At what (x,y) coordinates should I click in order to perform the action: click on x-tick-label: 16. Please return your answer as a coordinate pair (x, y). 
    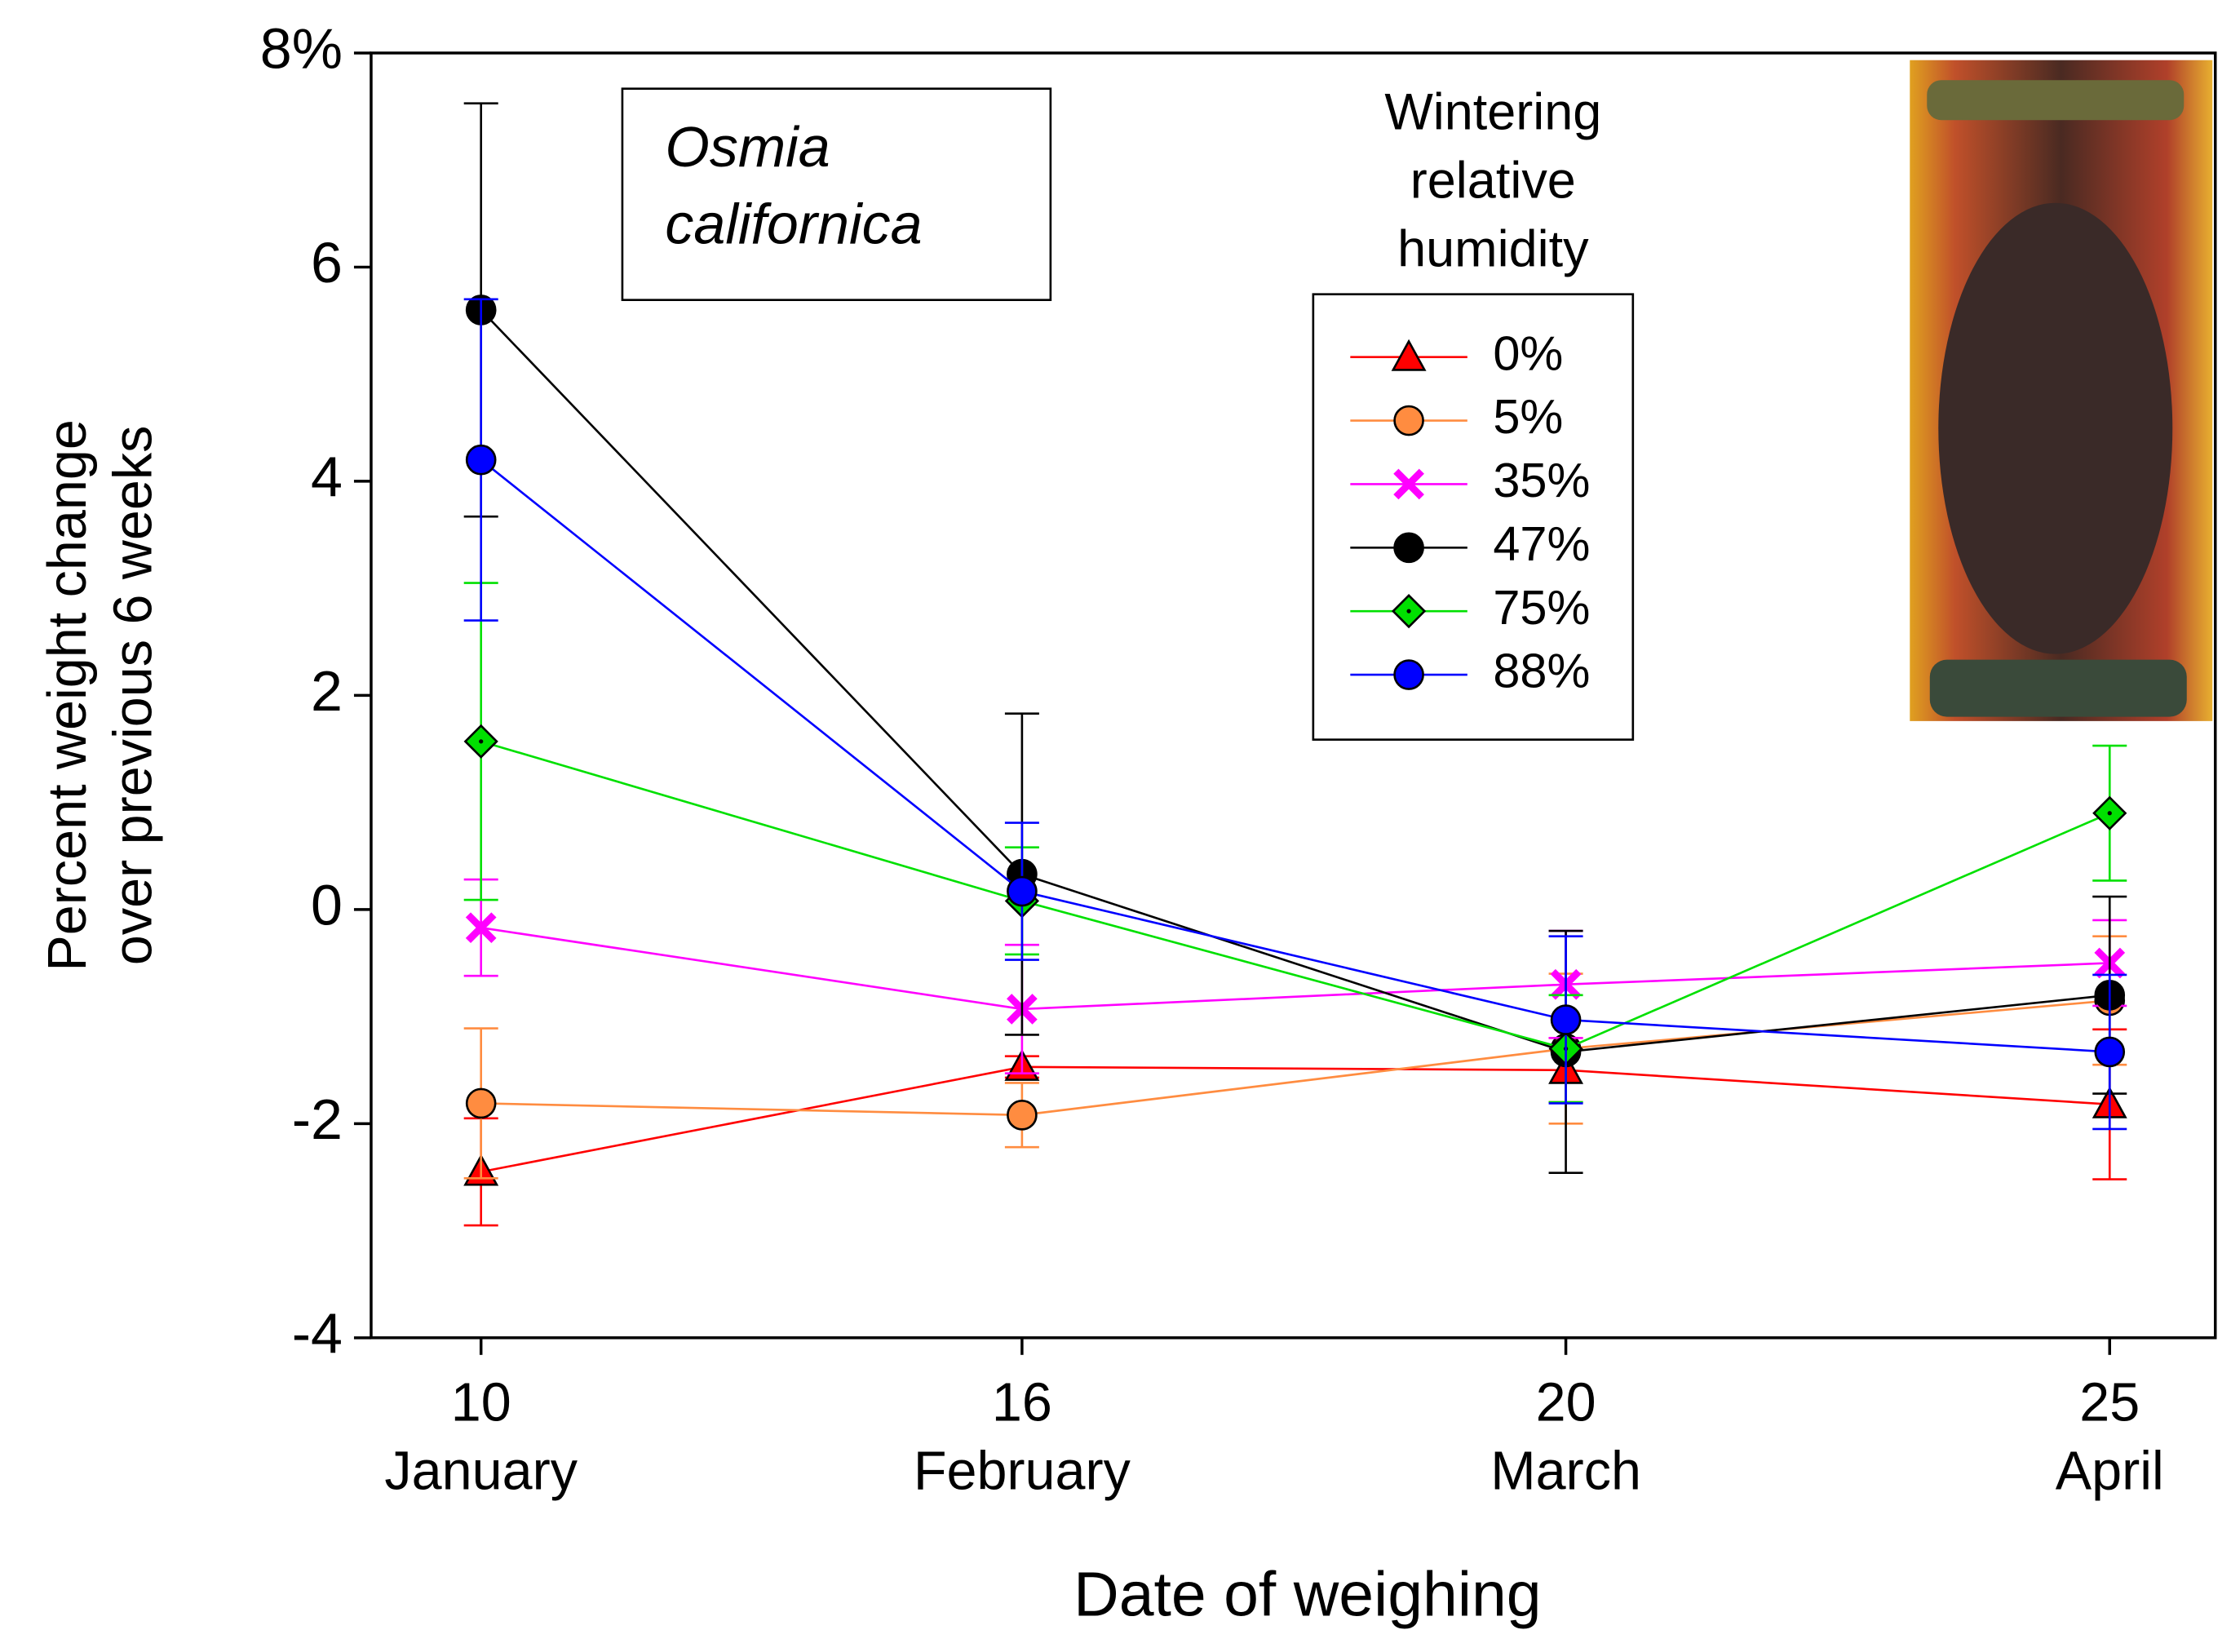
    Looking at the image, I should click on (1022, 1402).